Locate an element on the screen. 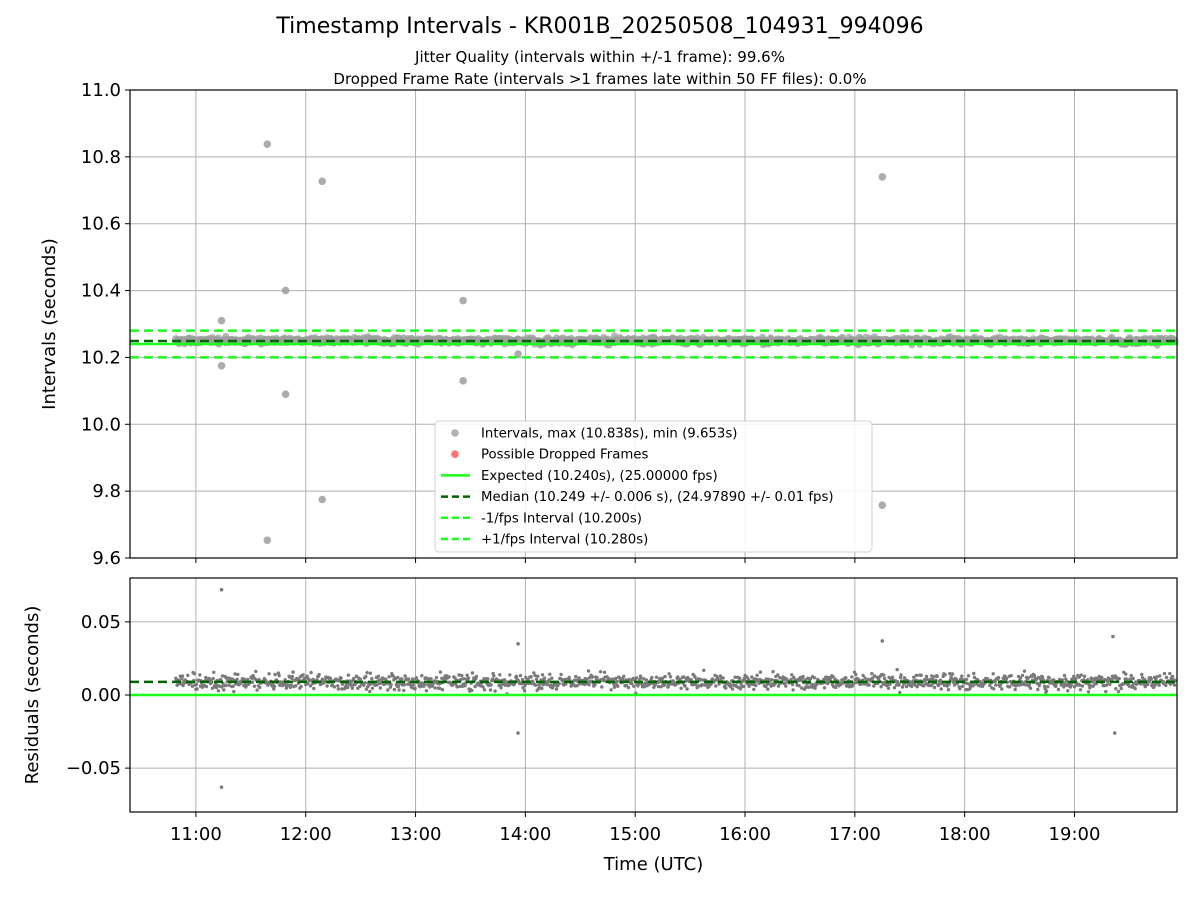 The height and width of the screenshot is (900, 1200). y-tick-label: 11.0 is located at coordinates (101, 90).